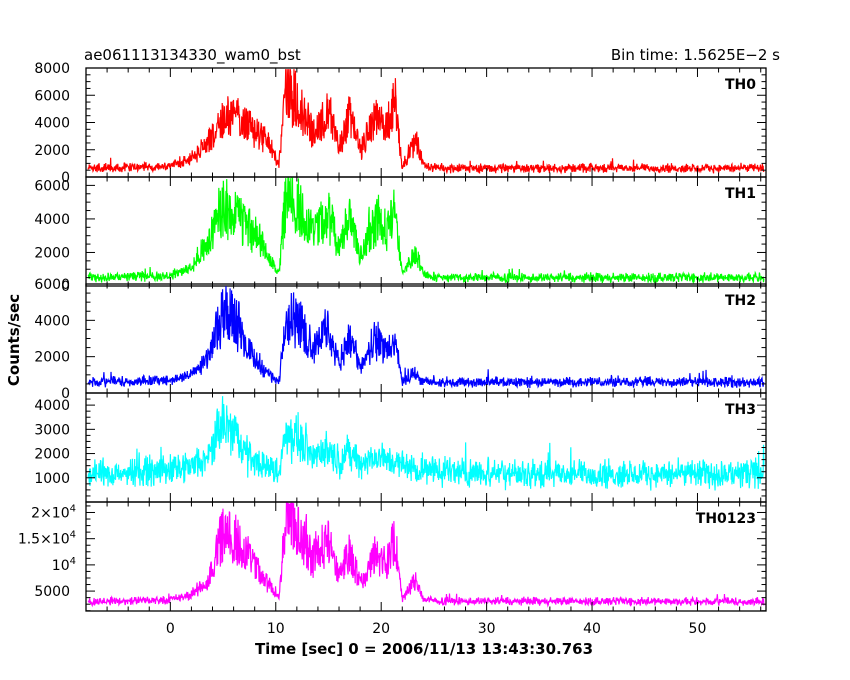 The image size is (850, 680). Describe the element at coordinates (192, 55) in the screenshot. I see `chart-title-left: ae061113134330_wam0_bst` at that location.